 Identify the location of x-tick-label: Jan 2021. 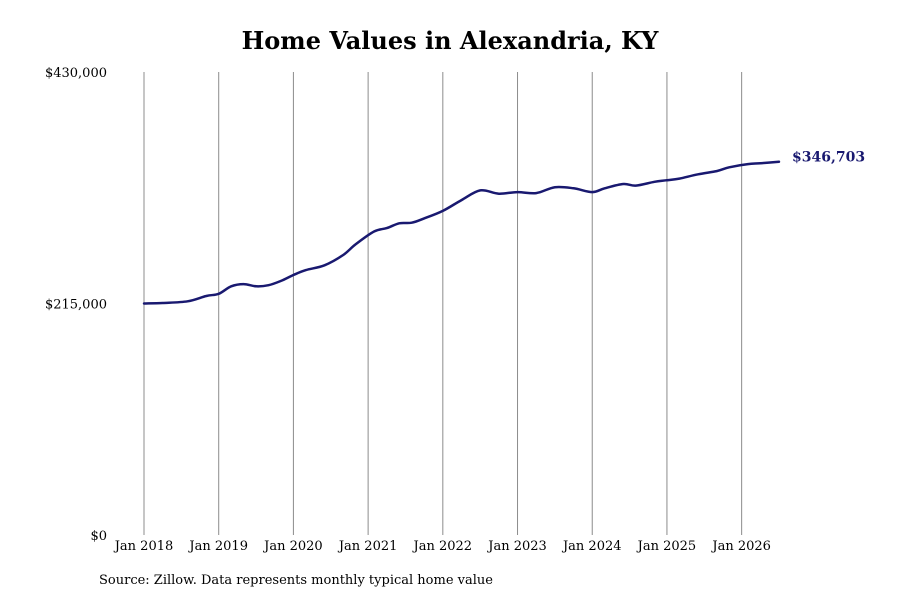
(367, 546).